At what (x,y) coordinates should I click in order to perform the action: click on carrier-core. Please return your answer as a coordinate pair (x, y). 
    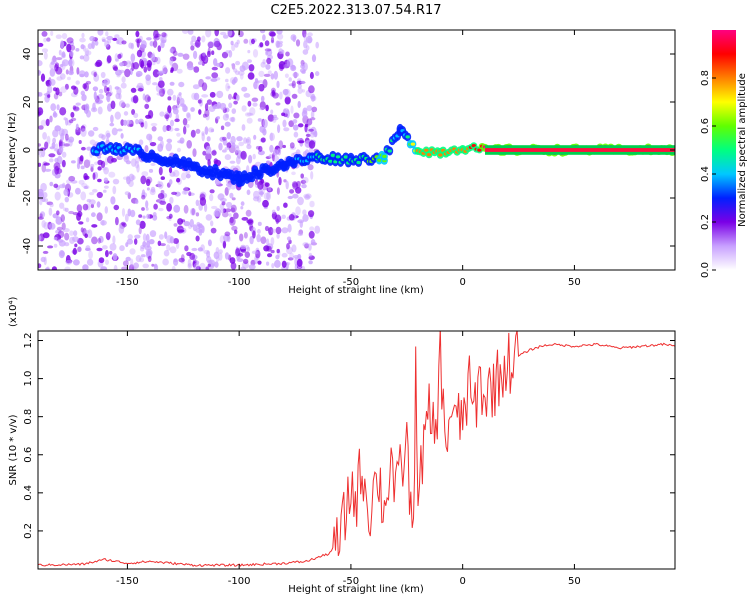
    Looking at the image, I should click on (580, 150).